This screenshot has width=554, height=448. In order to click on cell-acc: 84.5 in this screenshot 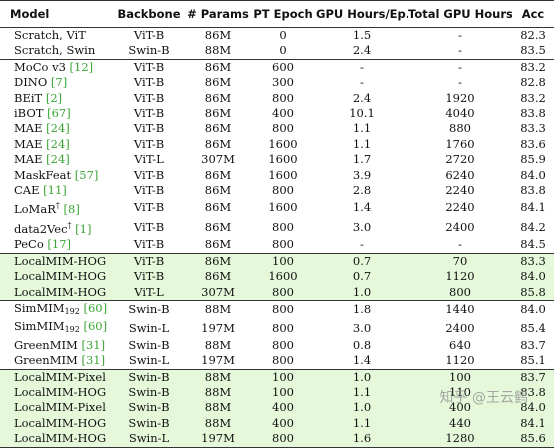, I will do `click(533, 244)`.